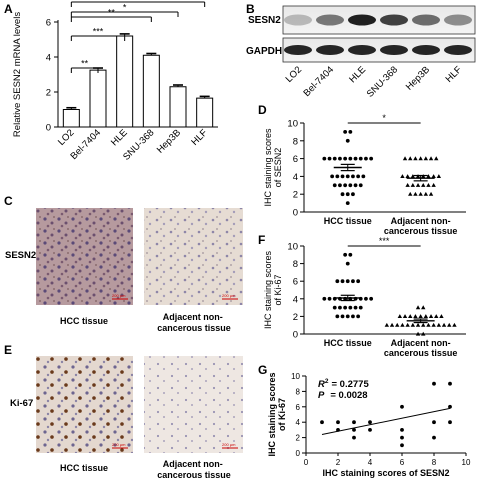 The width and height of the screenshot is (480, 481). What do you see at coordinates (348, 221) in the screenshot?
I see `x-category-label-line: HCC tissue` at bounding box center [348, 221].